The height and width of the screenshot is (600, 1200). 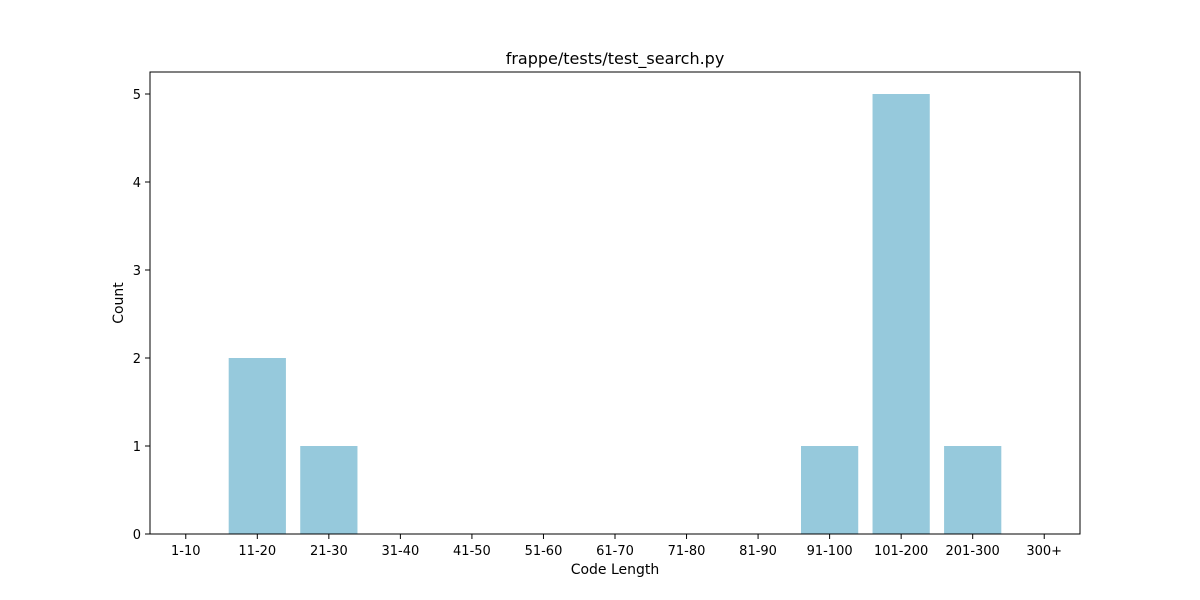 I want to click on x-tick-label: 51-60, so click(x=544, y=551).